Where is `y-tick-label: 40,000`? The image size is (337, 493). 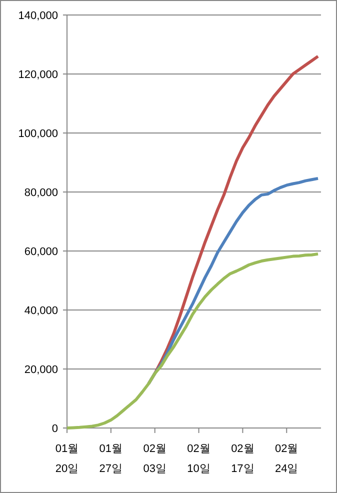 y-tick-label: 40,000 is located at coordinates (41, 311).